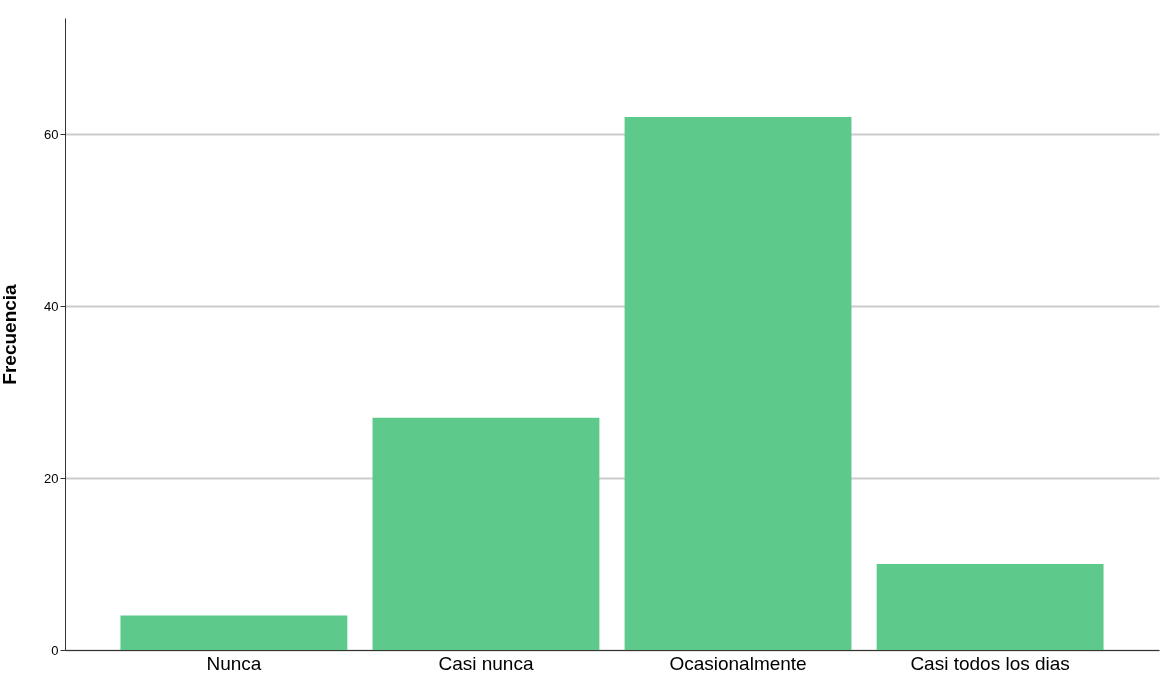 The width and height of the screenshot is (1174, 693). What do you see at coordinates (234, 663) in the screenshot?
I see `x-tick-label: Nunca` at bounding box center [234, 663].